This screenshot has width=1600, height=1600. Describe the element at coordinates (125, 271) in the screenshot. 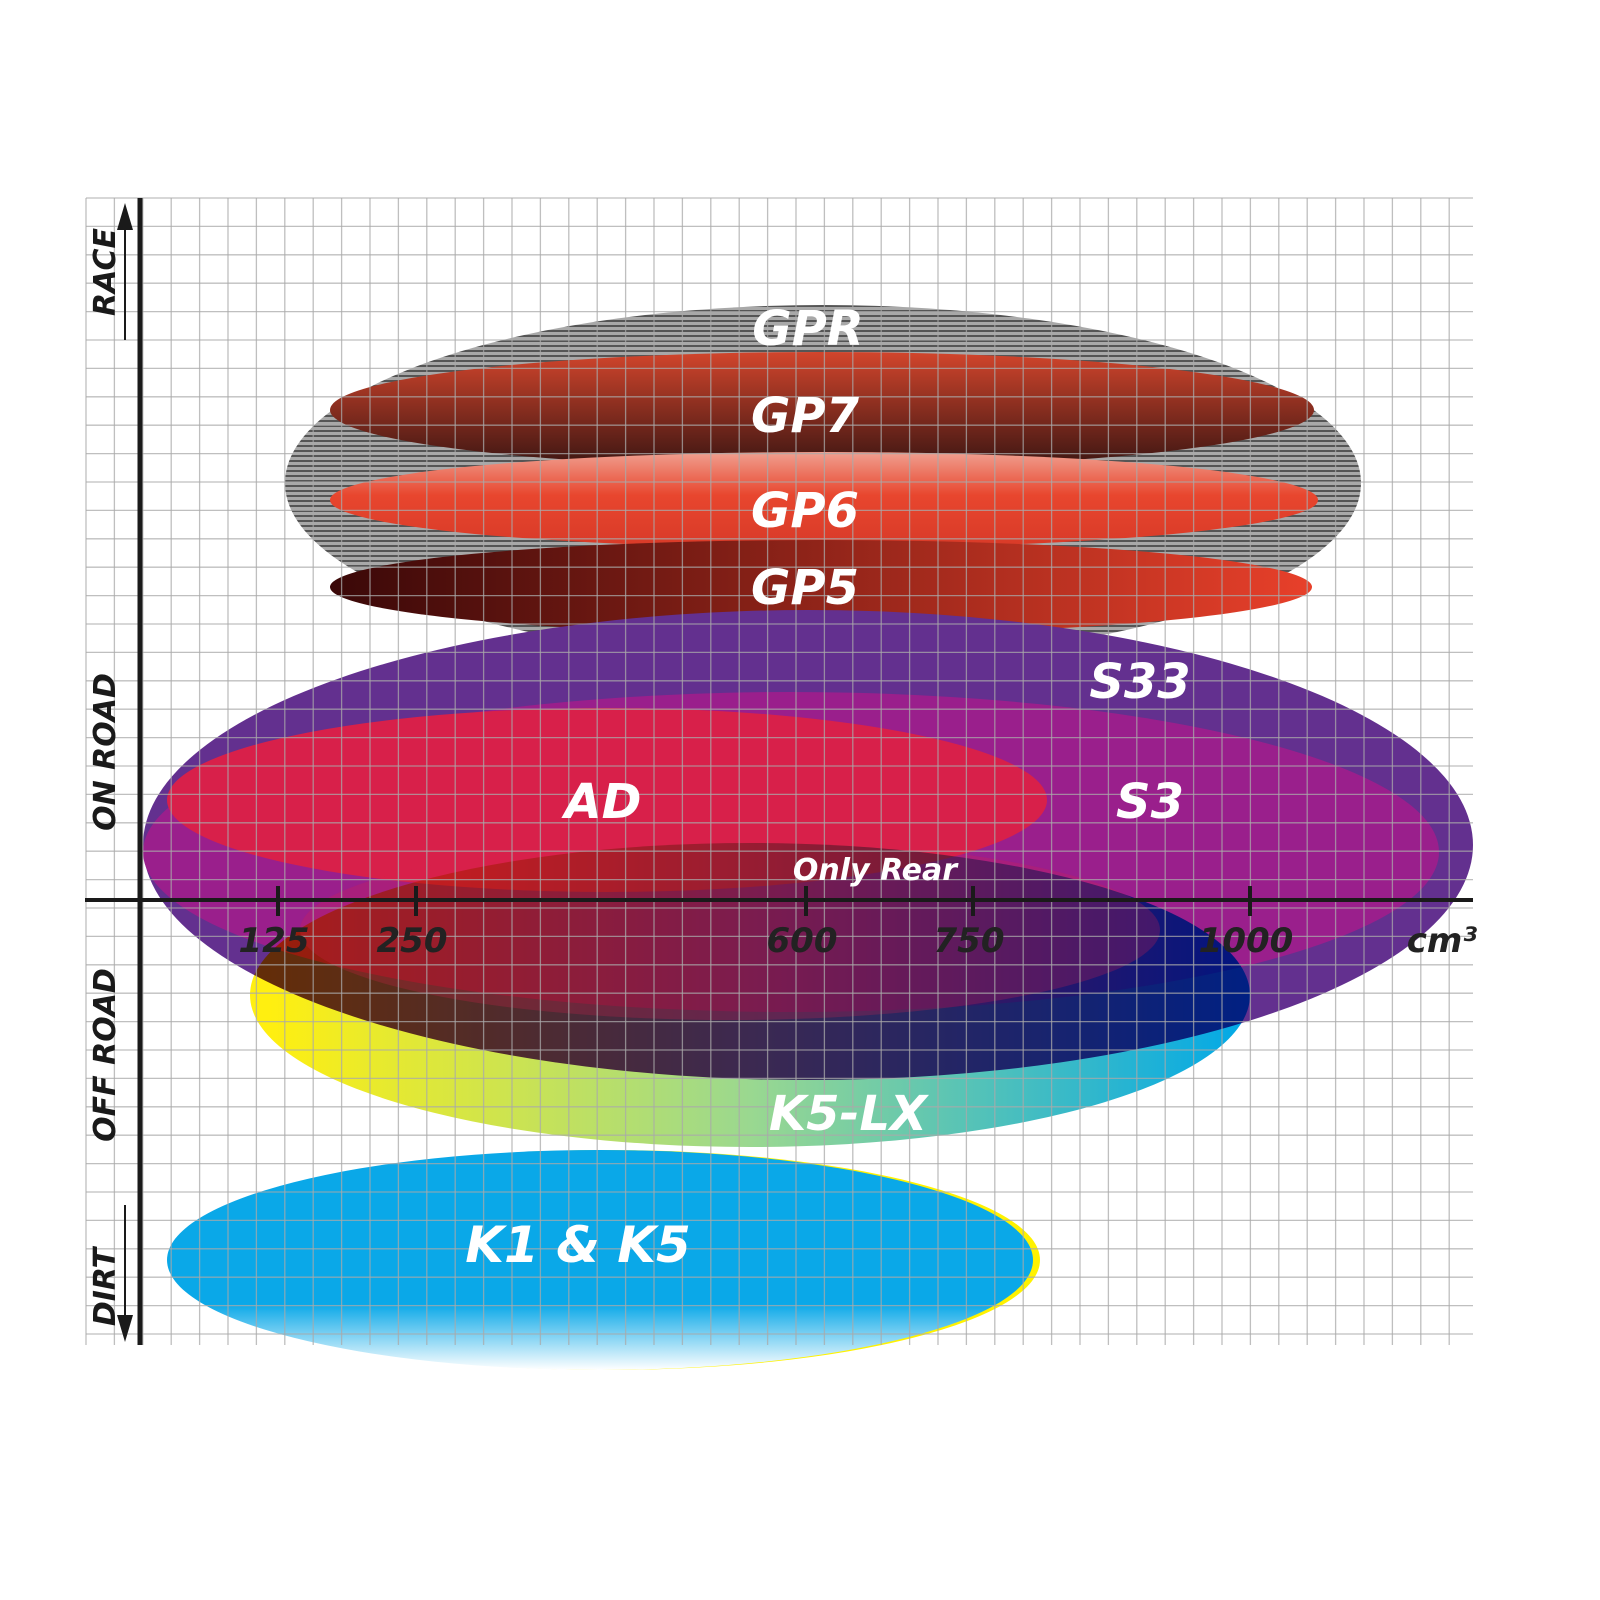

I see `up-arrow-icon` at that location.